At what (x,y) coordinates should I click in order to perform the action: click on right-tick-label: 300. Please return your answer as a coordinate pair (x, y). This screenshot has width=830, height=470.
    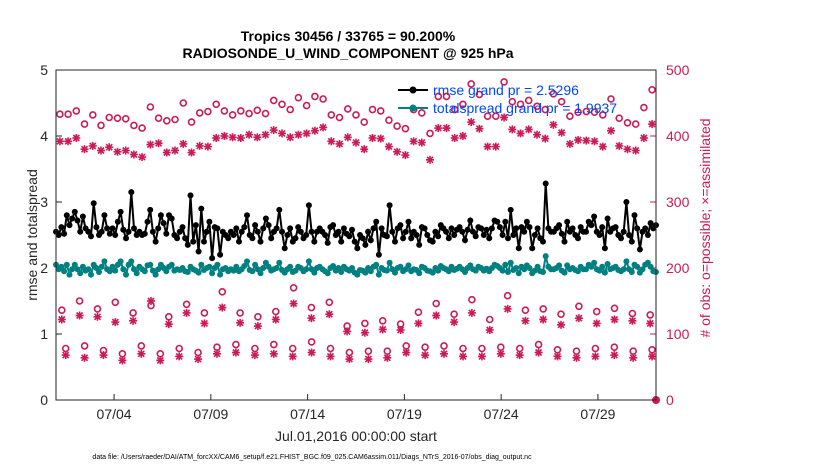
    Looking at the image, I should click on (678, 202).